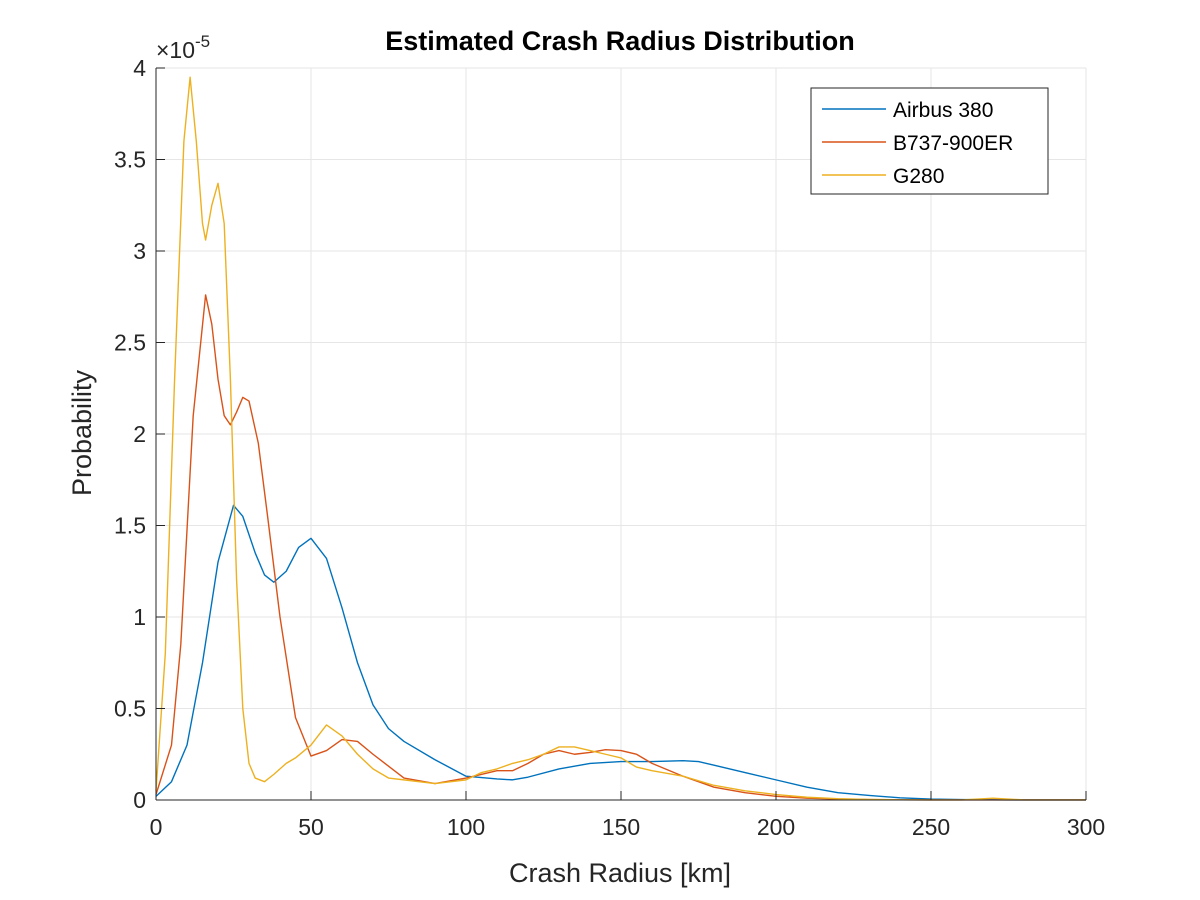 Image resolution: width=1200 pixels, height=900 pixels. I want to click on legend-entries: Airbus 380 B737-900ER G280, so click(917, 143).